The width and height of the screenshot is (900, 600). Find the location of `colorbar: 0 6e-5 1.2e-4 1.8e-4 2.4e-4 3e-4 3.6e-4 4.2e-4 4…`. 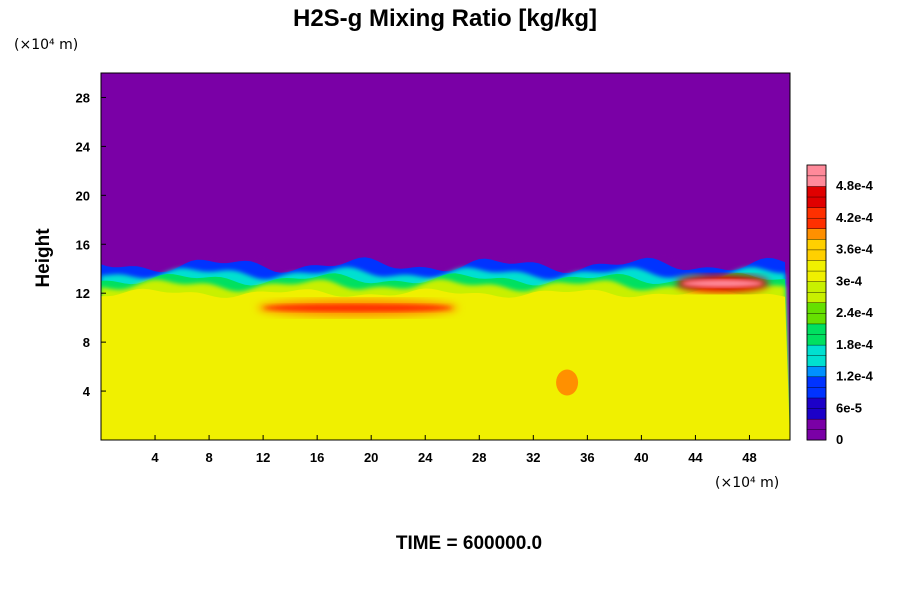

colorbar: 0 6e-5 1.2e-4 1.8e-4 2.4e-4 3e-4 3.6e-4 4.2e-4 4… is located at coordinates (840, 305).